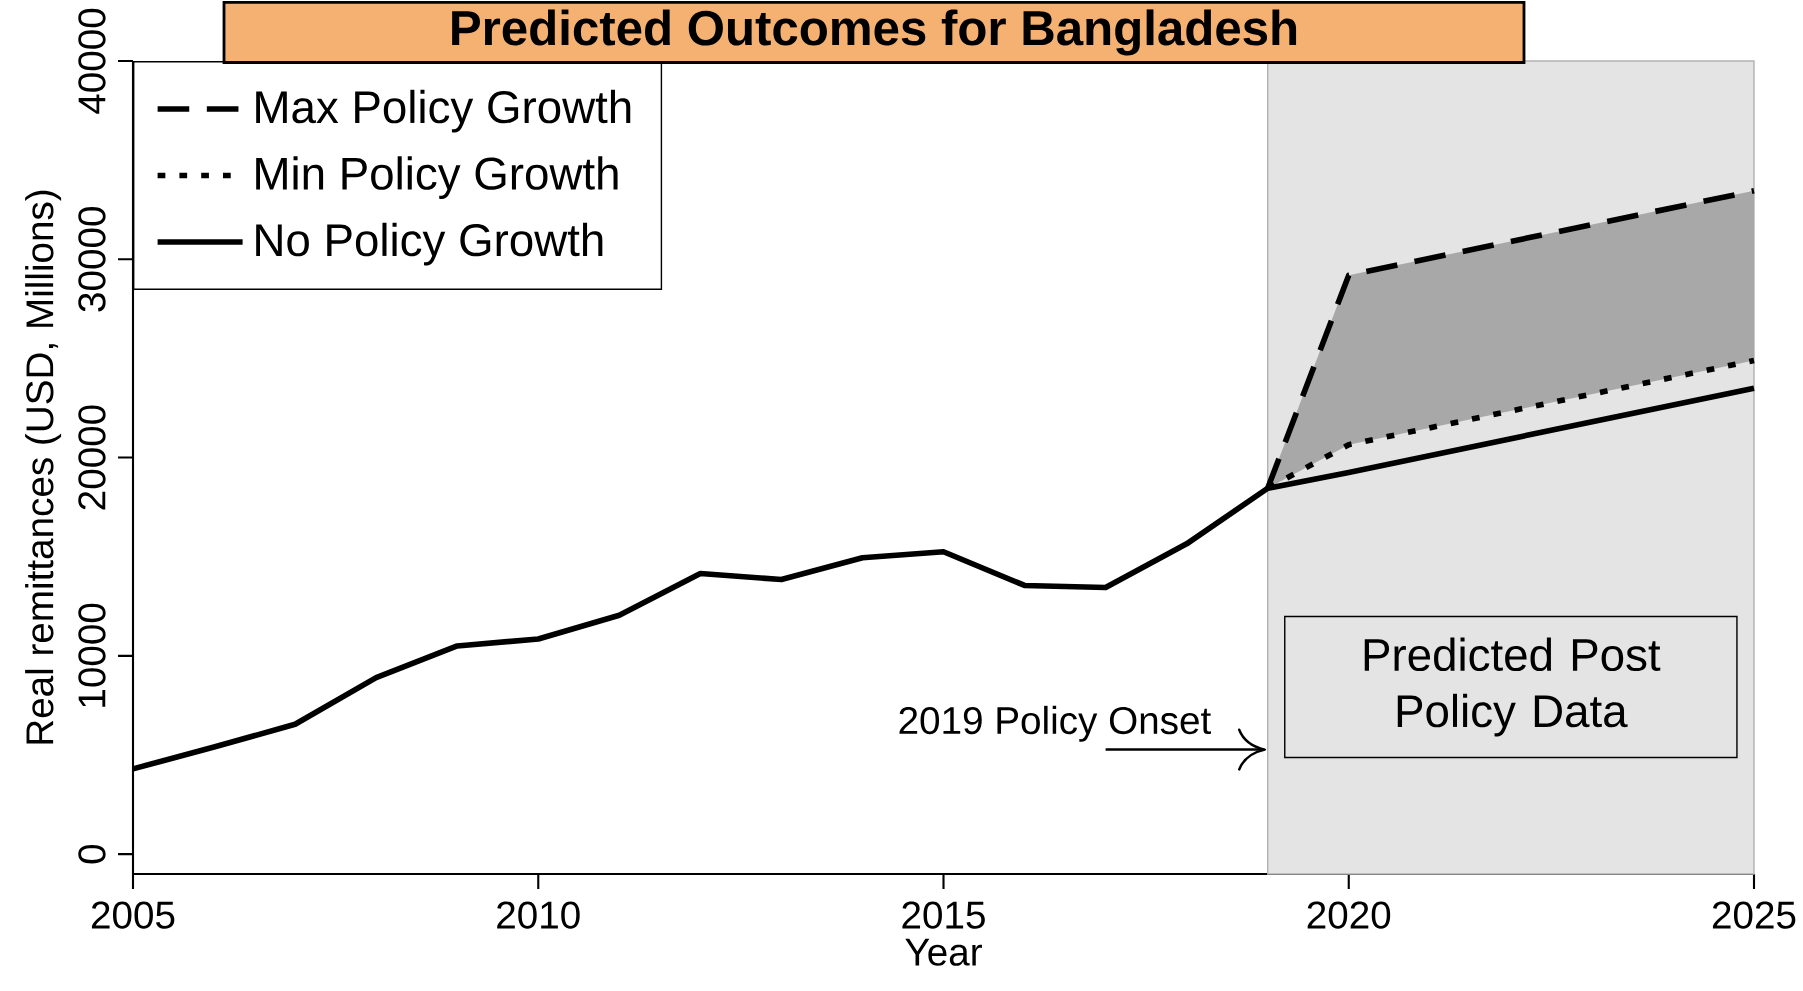 The width and height of the screenshot is (1803, 991). I want to click on y-tick-label: 0, so click(92, 854).